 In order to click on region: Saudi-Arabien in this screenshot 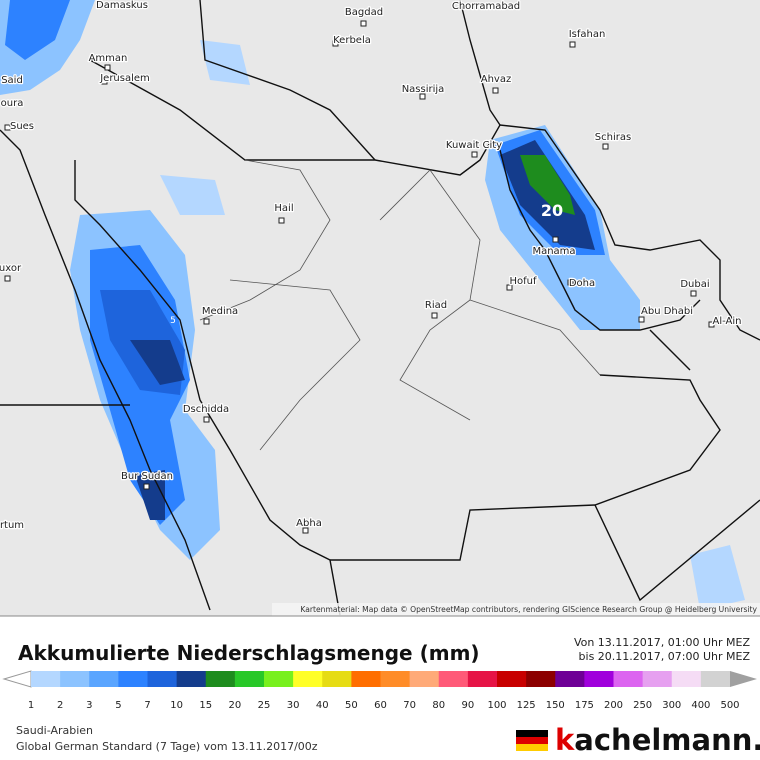, I will do `click(54, 730)`.